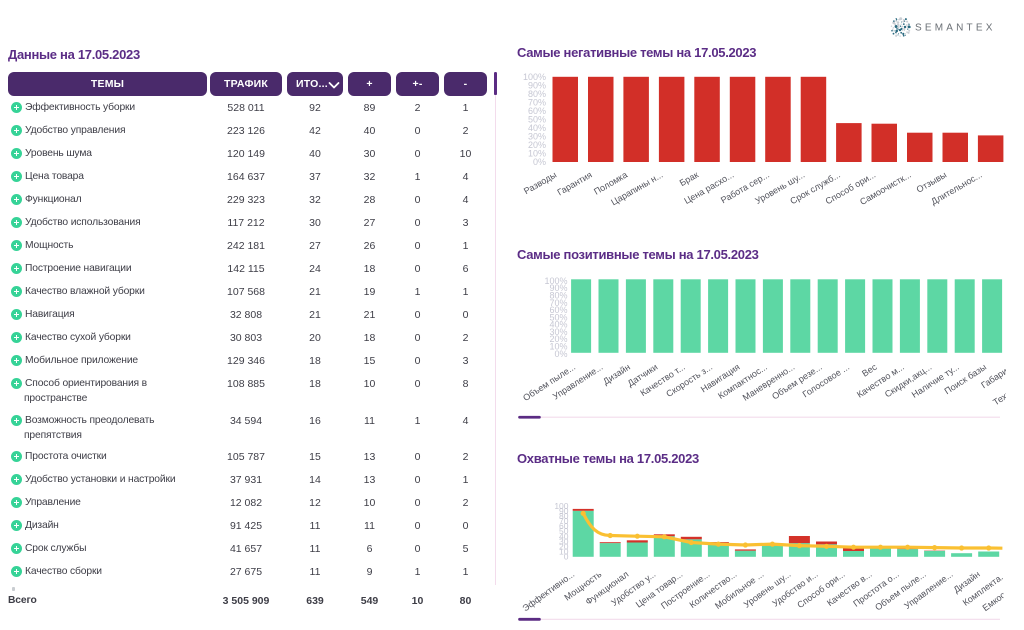 The width and height of the screenshot is (1024, 630). I want to click on svg-text: 40, so click(564, 536).